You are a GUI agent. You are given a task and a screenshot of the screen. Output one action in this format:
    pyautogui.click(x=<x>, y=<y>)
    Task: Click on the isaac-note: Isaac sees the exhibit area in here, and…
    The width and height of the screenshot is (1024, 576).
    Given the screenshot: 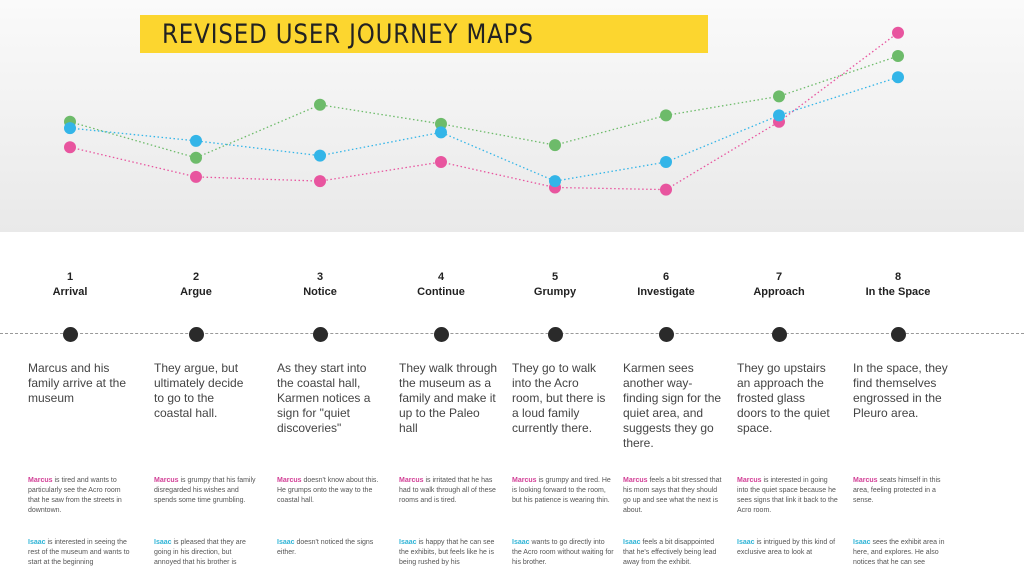 What is the action you would take?
    pyautogui.click(x=904, y=553)
    